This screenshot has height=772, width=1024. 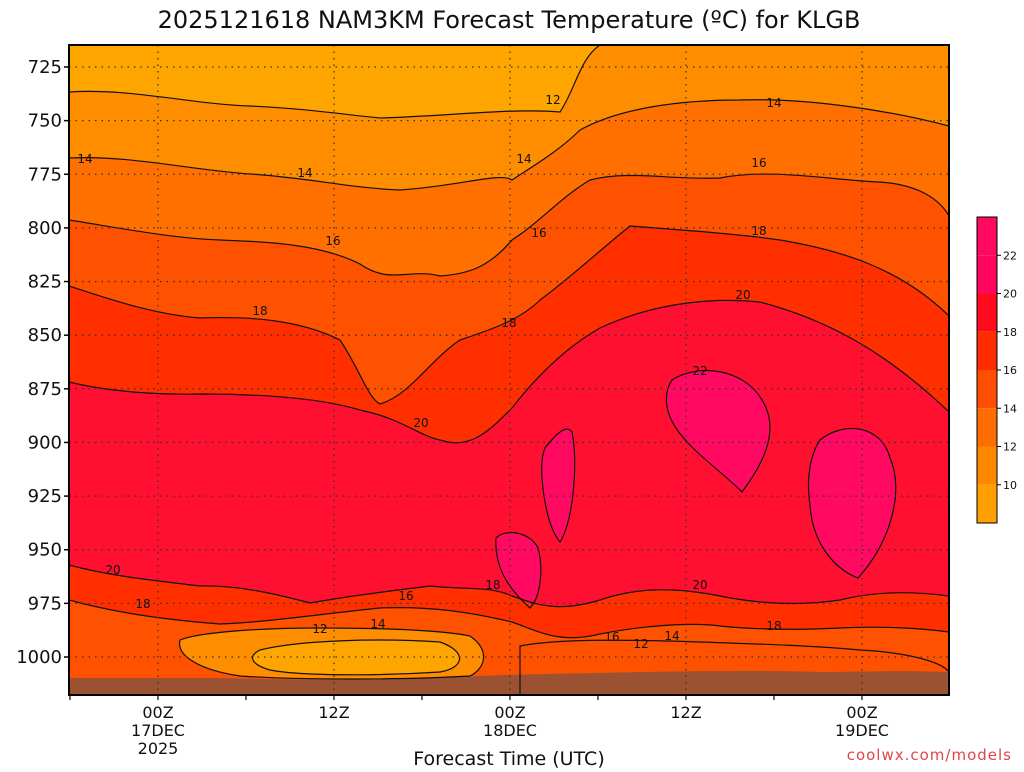 I want to click on time-tick-label: 17DEC, so click(x=158, y=730).